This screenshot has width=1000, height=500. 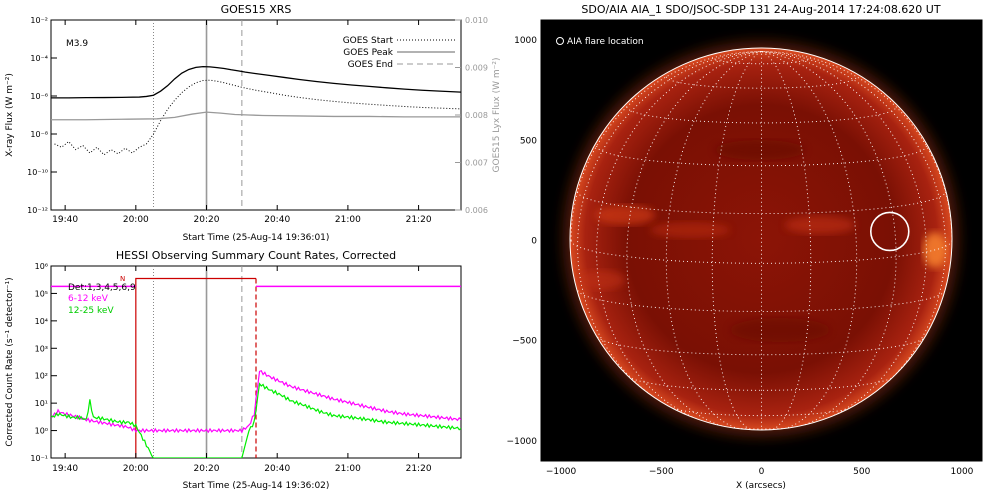 What do you see at coordinates (560, 41) in the screenshot?
I see `aia-legend-marker` at bounding box center [560, 41].